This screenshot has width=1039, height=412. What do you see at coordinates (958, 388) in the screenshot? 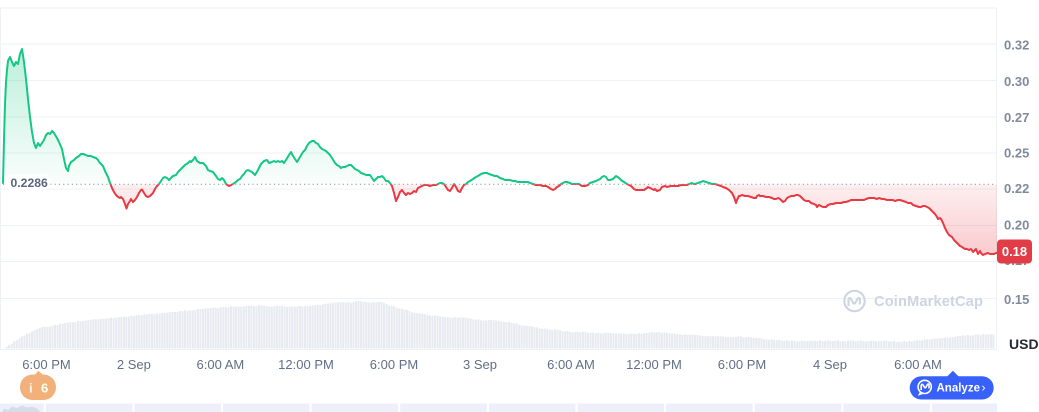
I see `svg-text: Analyze` at bounding box center [958, 388].